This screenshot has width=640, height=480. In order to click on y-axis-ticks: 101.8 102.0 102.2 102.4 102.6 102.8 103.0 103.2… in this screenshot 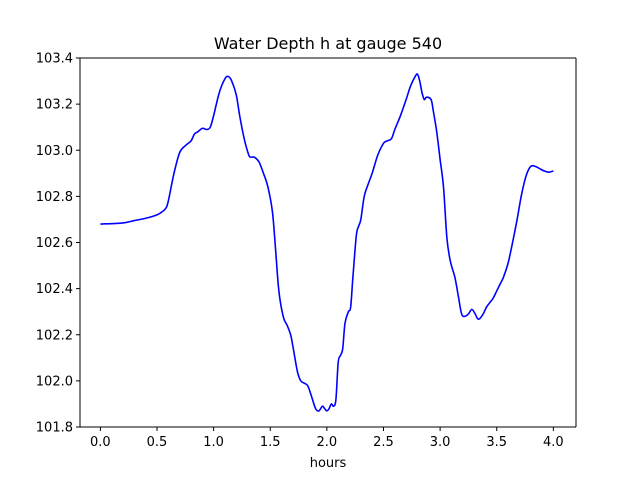, I will do `click(58, 244)`.